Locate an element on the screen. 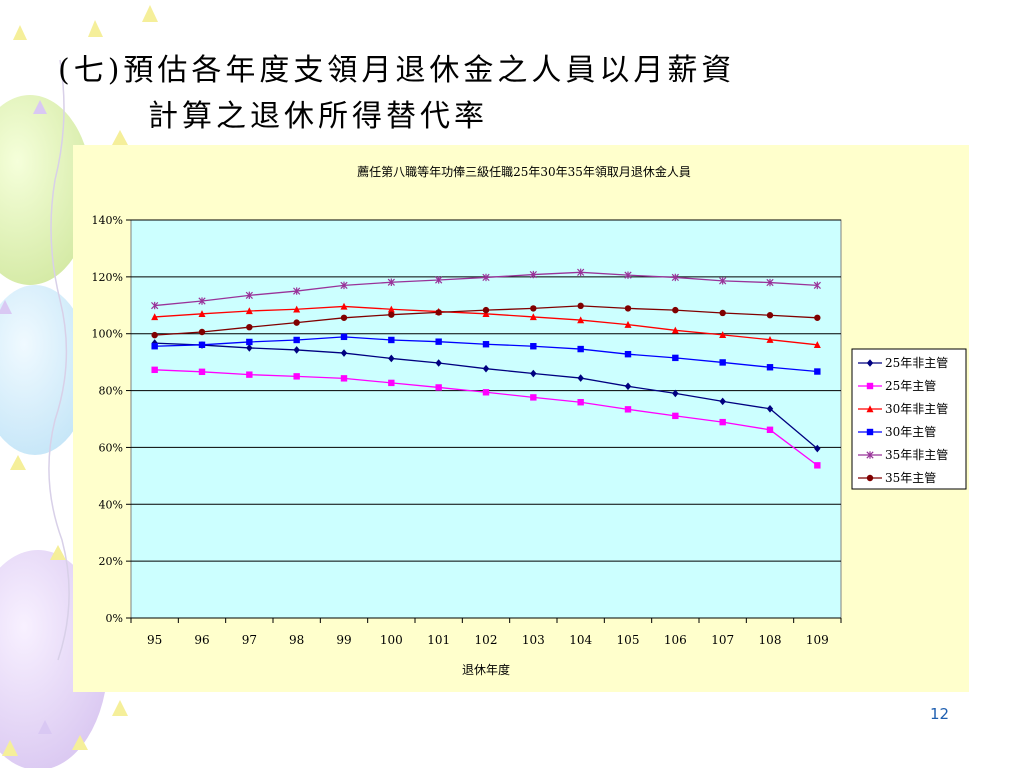  x-tick-label: 98 is located at coordinates (296, 640).